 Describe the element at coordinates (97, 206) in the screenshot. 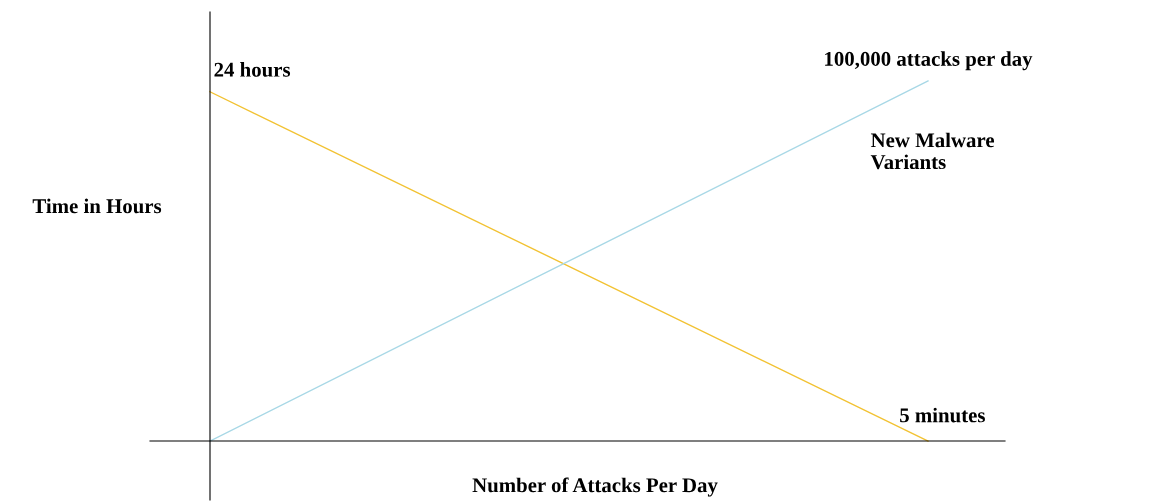

I see `y-axis-title: Time in Hours` at that location.